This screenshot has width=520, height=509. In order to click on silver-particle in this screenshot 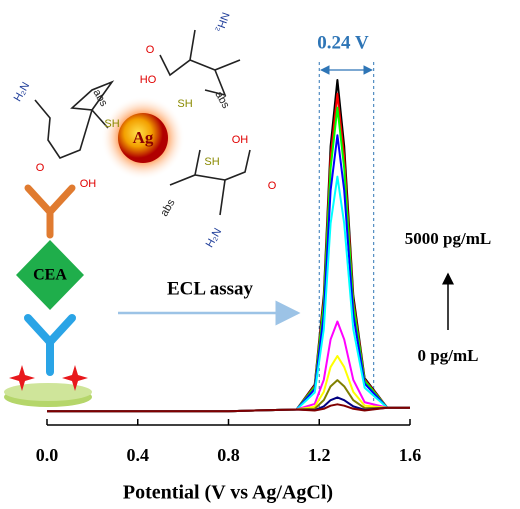, I will do `click(143, 138)`.